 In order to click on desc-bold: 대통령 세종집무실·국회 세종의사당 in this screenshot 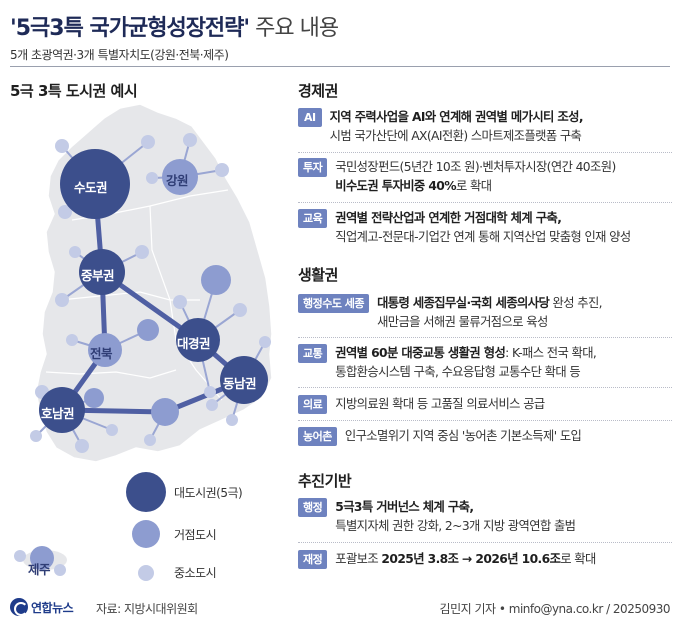, I will do `click(463, 303)`.